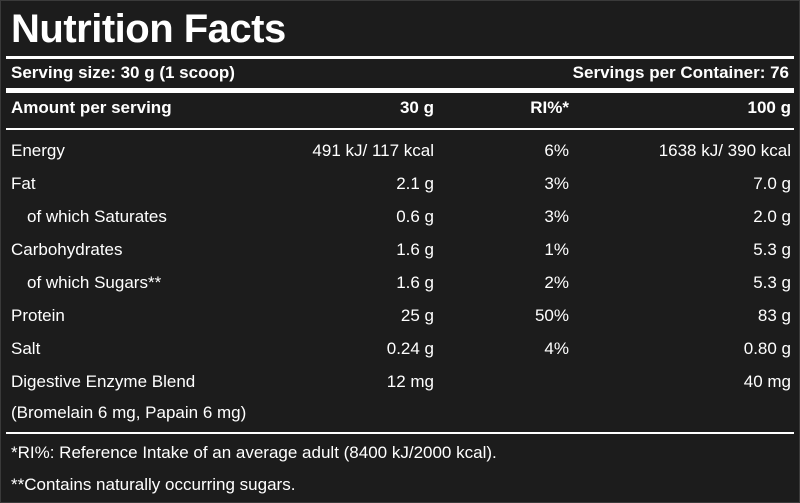 The height and width of the screenshot is (503, 800). What do you see at coordinates (724, 150) in the screenshot?
I see `row-per-100: 1638 kJ/ 390 kcal` at bounding box center [724, 150].